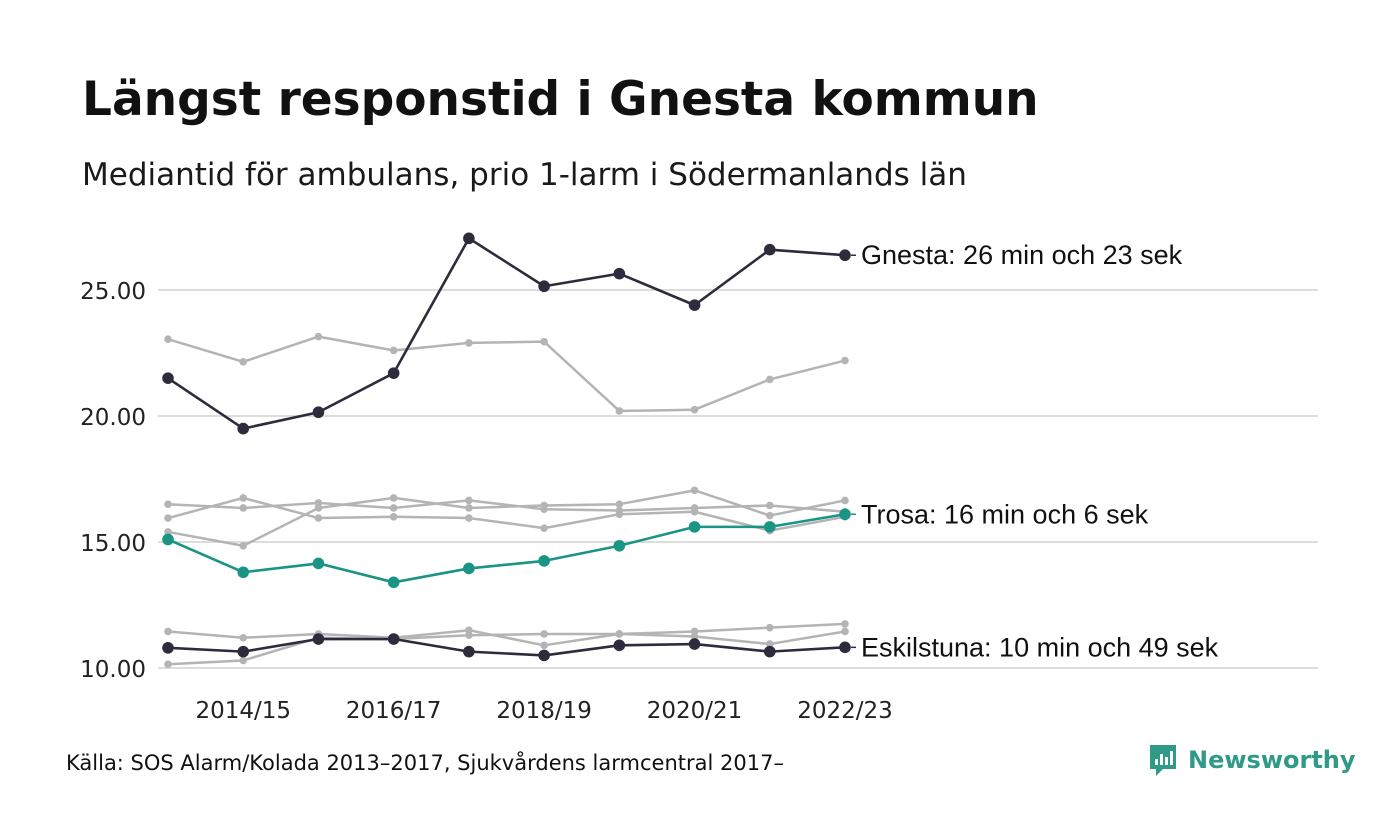 This screenshot has width=1400, height=840. Describe the element at coordinates (113, 670) in the screenshot. I see `y-tick-label: 10.00` at that location.